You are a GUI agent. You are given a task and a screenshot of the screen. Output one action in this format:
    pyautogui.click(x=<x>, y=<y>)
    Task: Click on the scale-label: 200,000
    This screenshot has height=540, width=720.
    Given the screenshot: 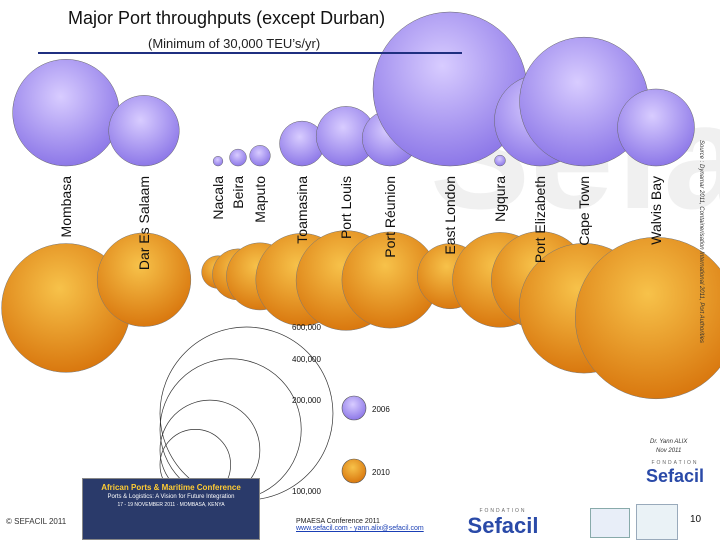 What is the action you would take?
    pyautogui.click(x=306, y=400)
    